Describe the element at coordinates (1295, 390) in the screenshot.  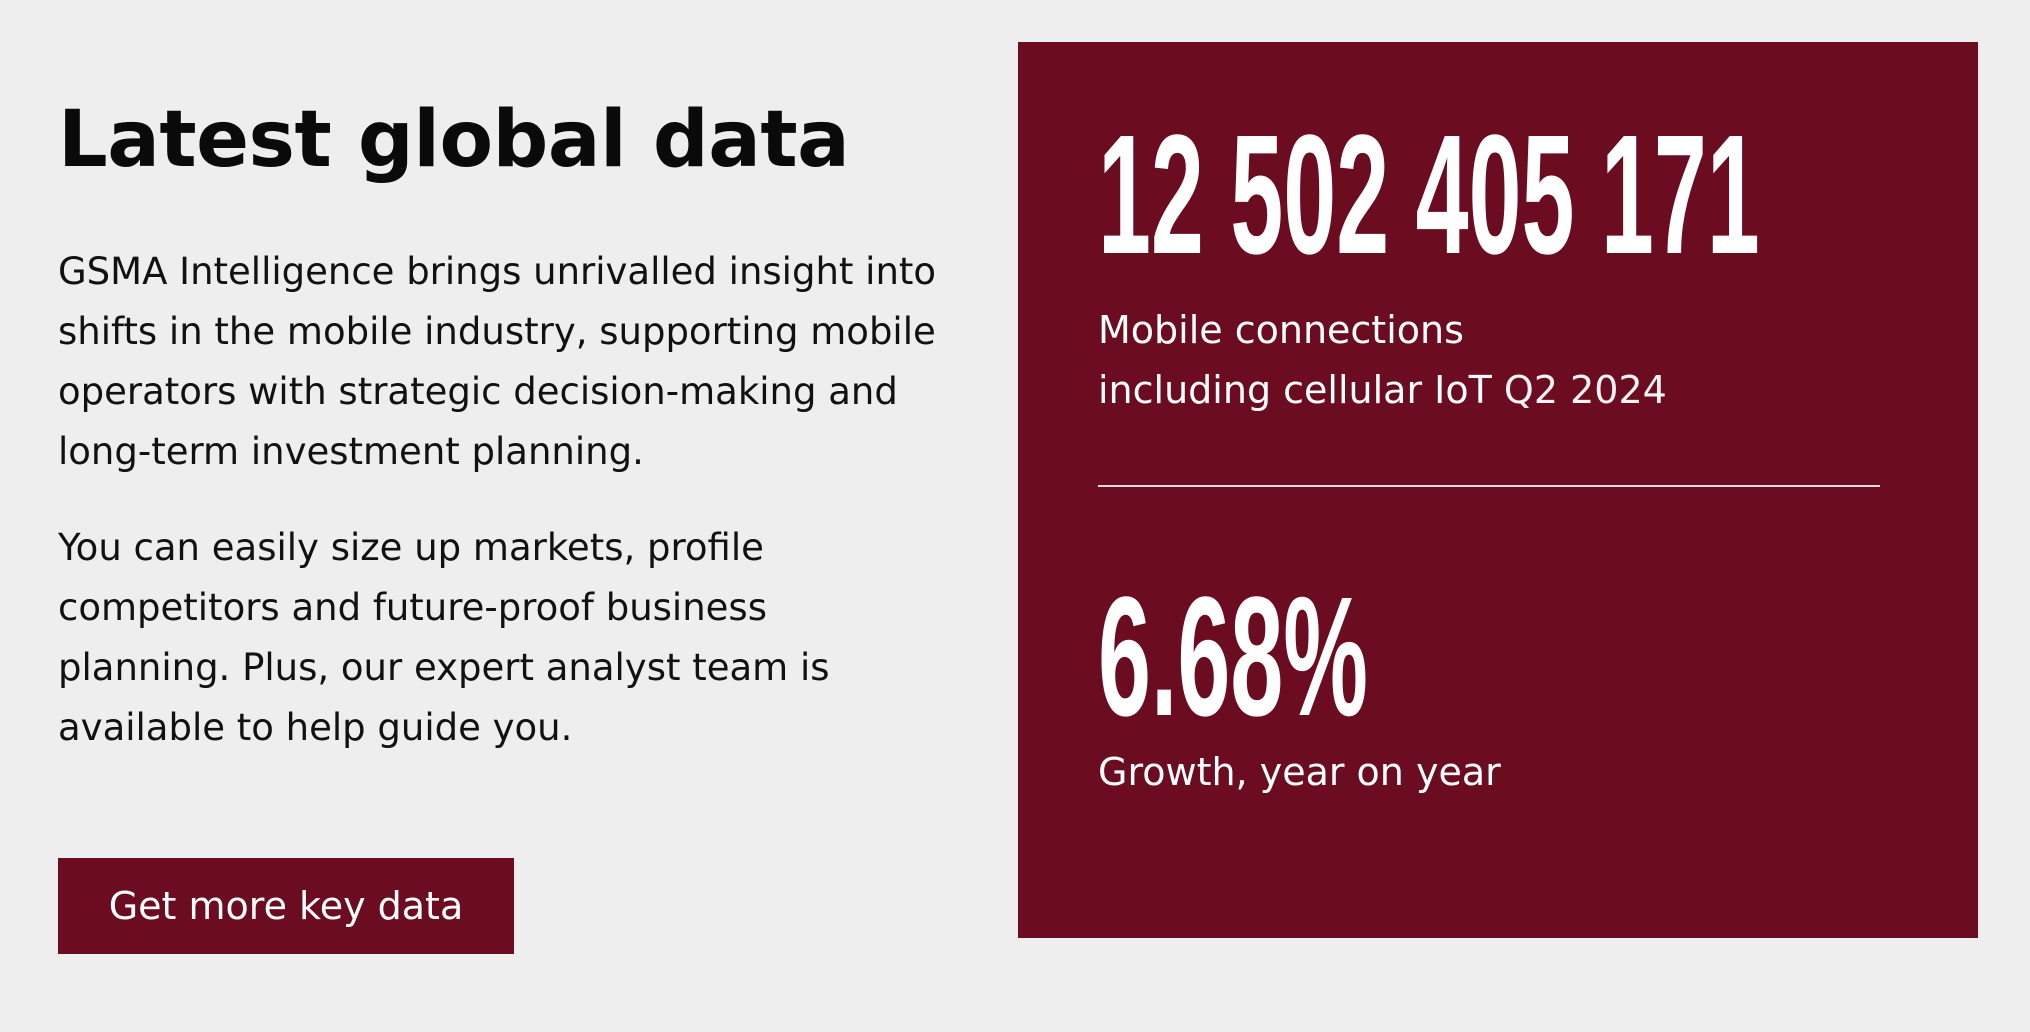
I see `connections-label-line2-text: including cellular IoT` at that location.